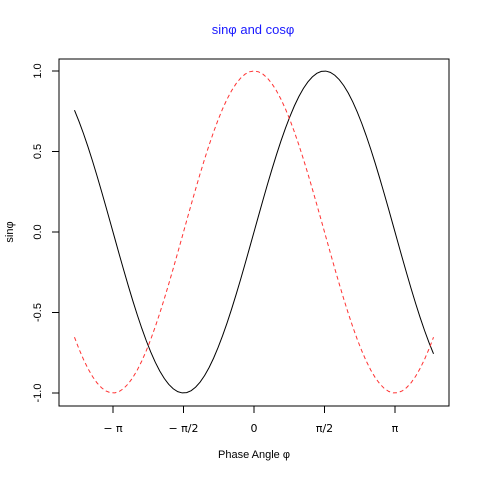 This screenshot has width=480, height=480. Describe the element at coordinates (38, 393) in the screenshot. I see `y-tick-label: -1.0` at that location.